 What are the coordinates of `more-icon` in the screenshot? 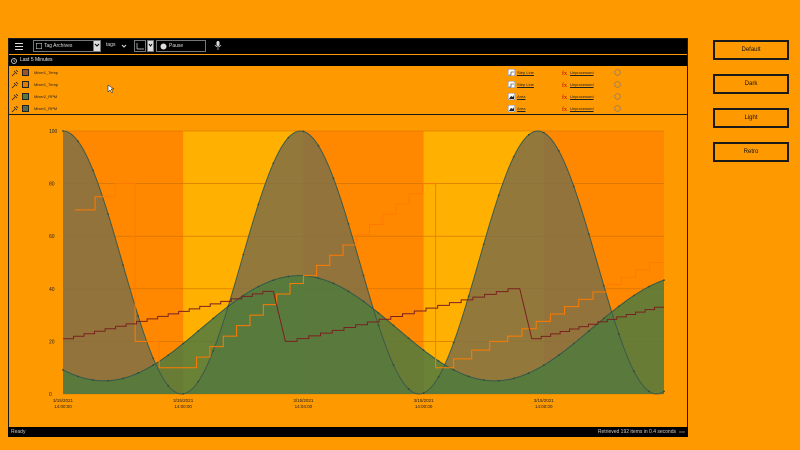 It's located at (682, 432).